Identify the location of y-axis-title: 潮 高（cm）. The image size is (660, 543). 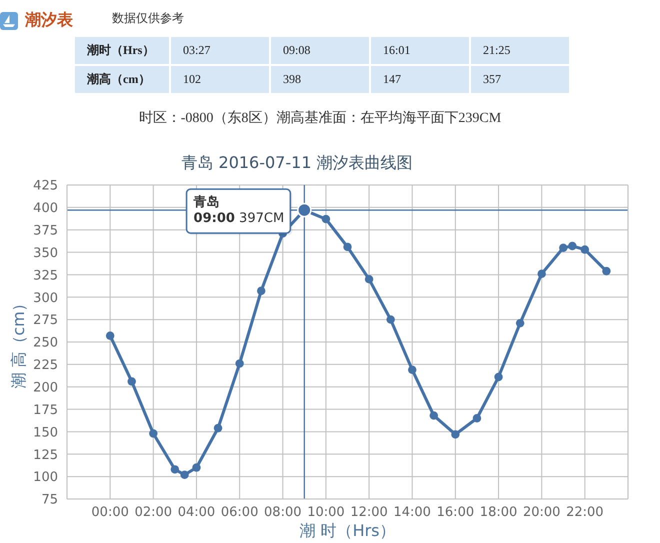
(18, 342).